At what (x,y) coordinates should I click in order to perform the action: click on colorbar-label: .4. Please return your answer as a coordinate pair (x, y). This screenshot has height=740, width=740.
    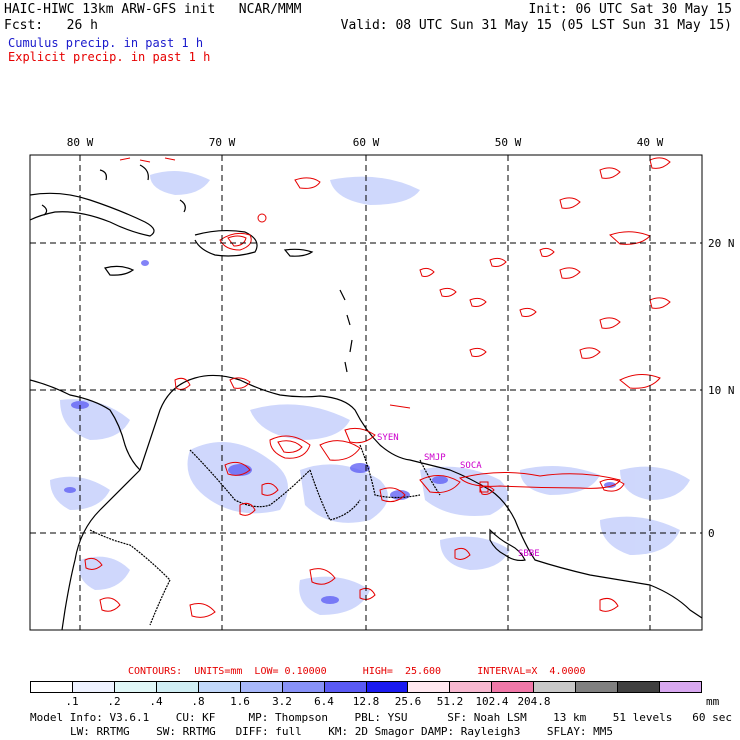
    Looking at the image, I should click on (156, 701).